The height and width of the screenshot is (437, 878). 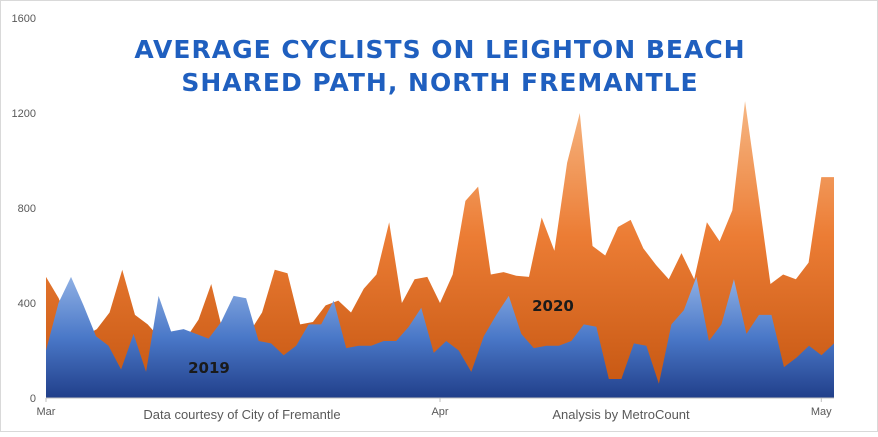 I want to click on y-tick-label: 0, so click(x=33, y=399).